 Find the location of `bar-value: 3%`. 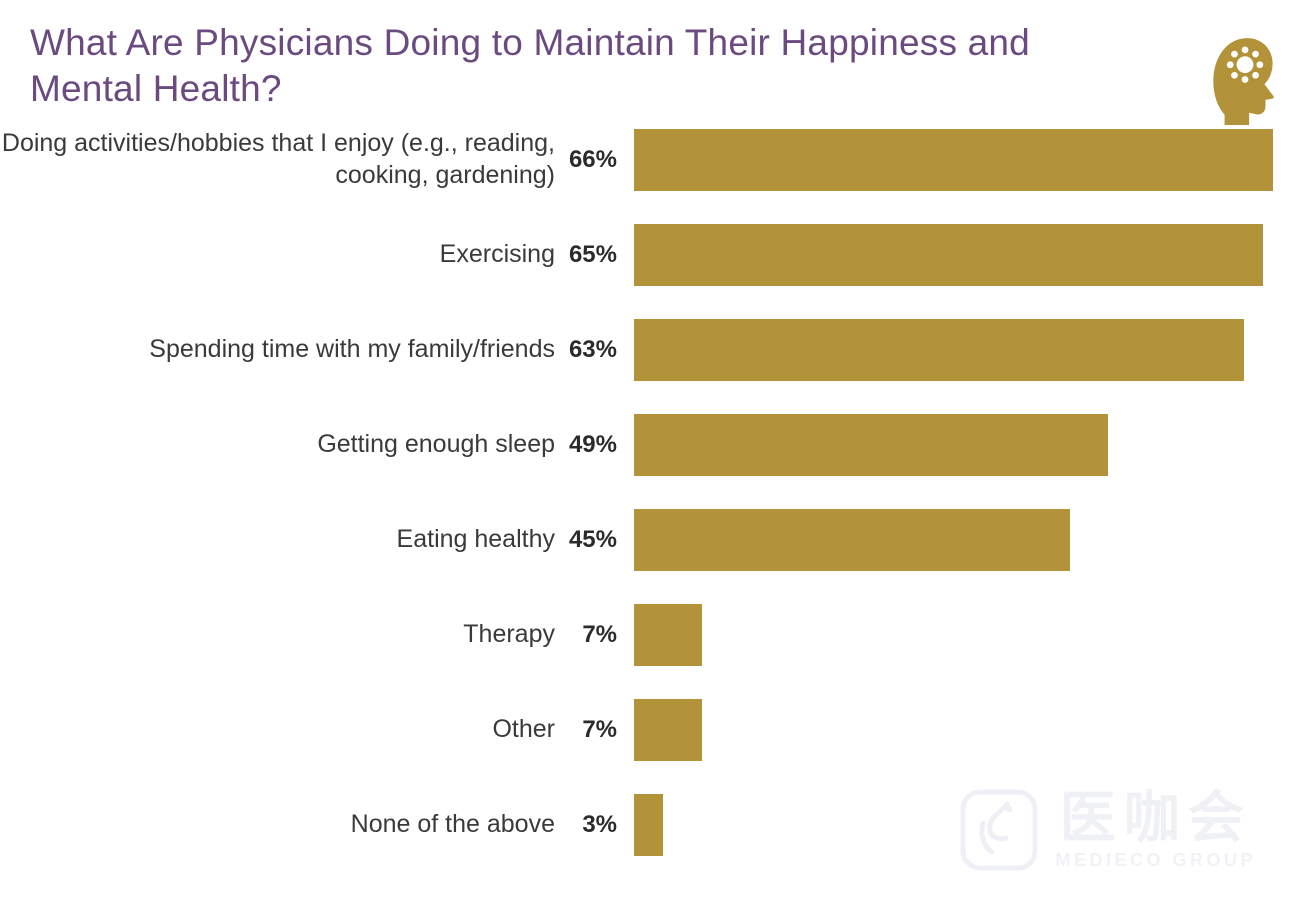

bar-value: 3% is located at coordinates (599, 824).